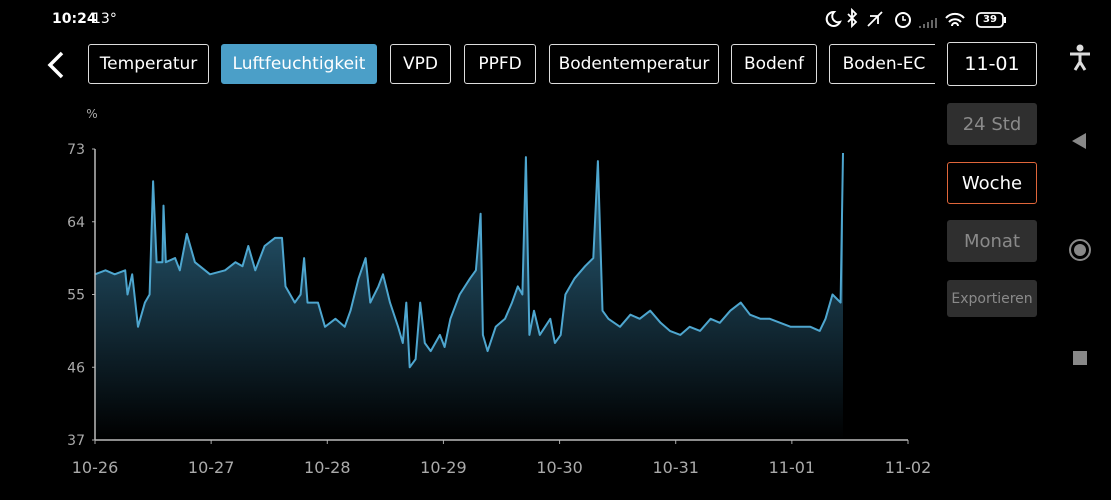 This screenshot has height=500, width=1111. What do you see at coordinates (908, 467) in the screenshot?
I see `x-tick-label: 11-02` at bounding box center [908, 467].